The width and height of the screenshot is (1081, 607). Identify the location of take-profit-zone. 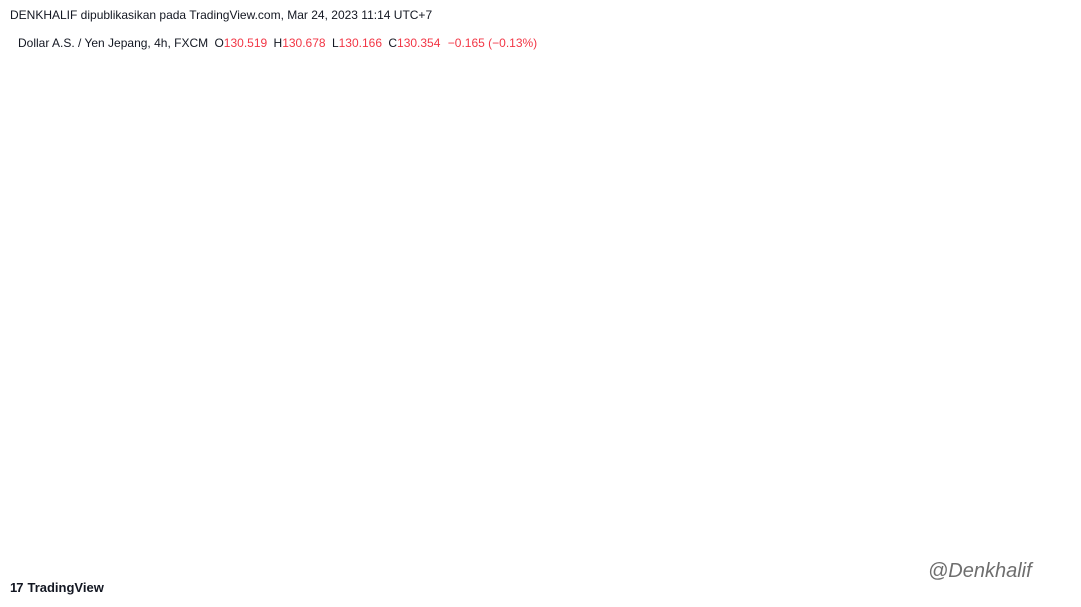
(937, 426).